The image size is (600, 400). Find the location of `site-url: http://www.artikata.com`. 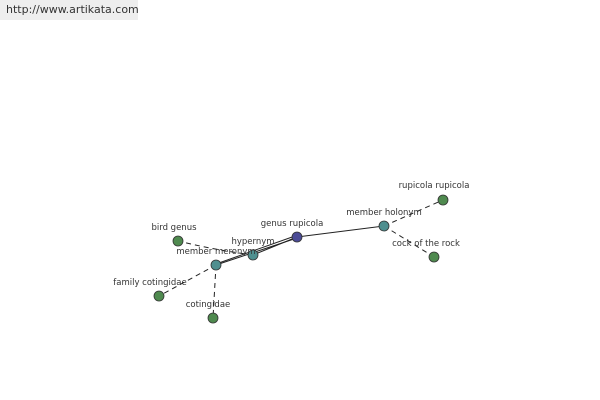

site-url: http://www.artikata.com is located at coordinates (69, 10).